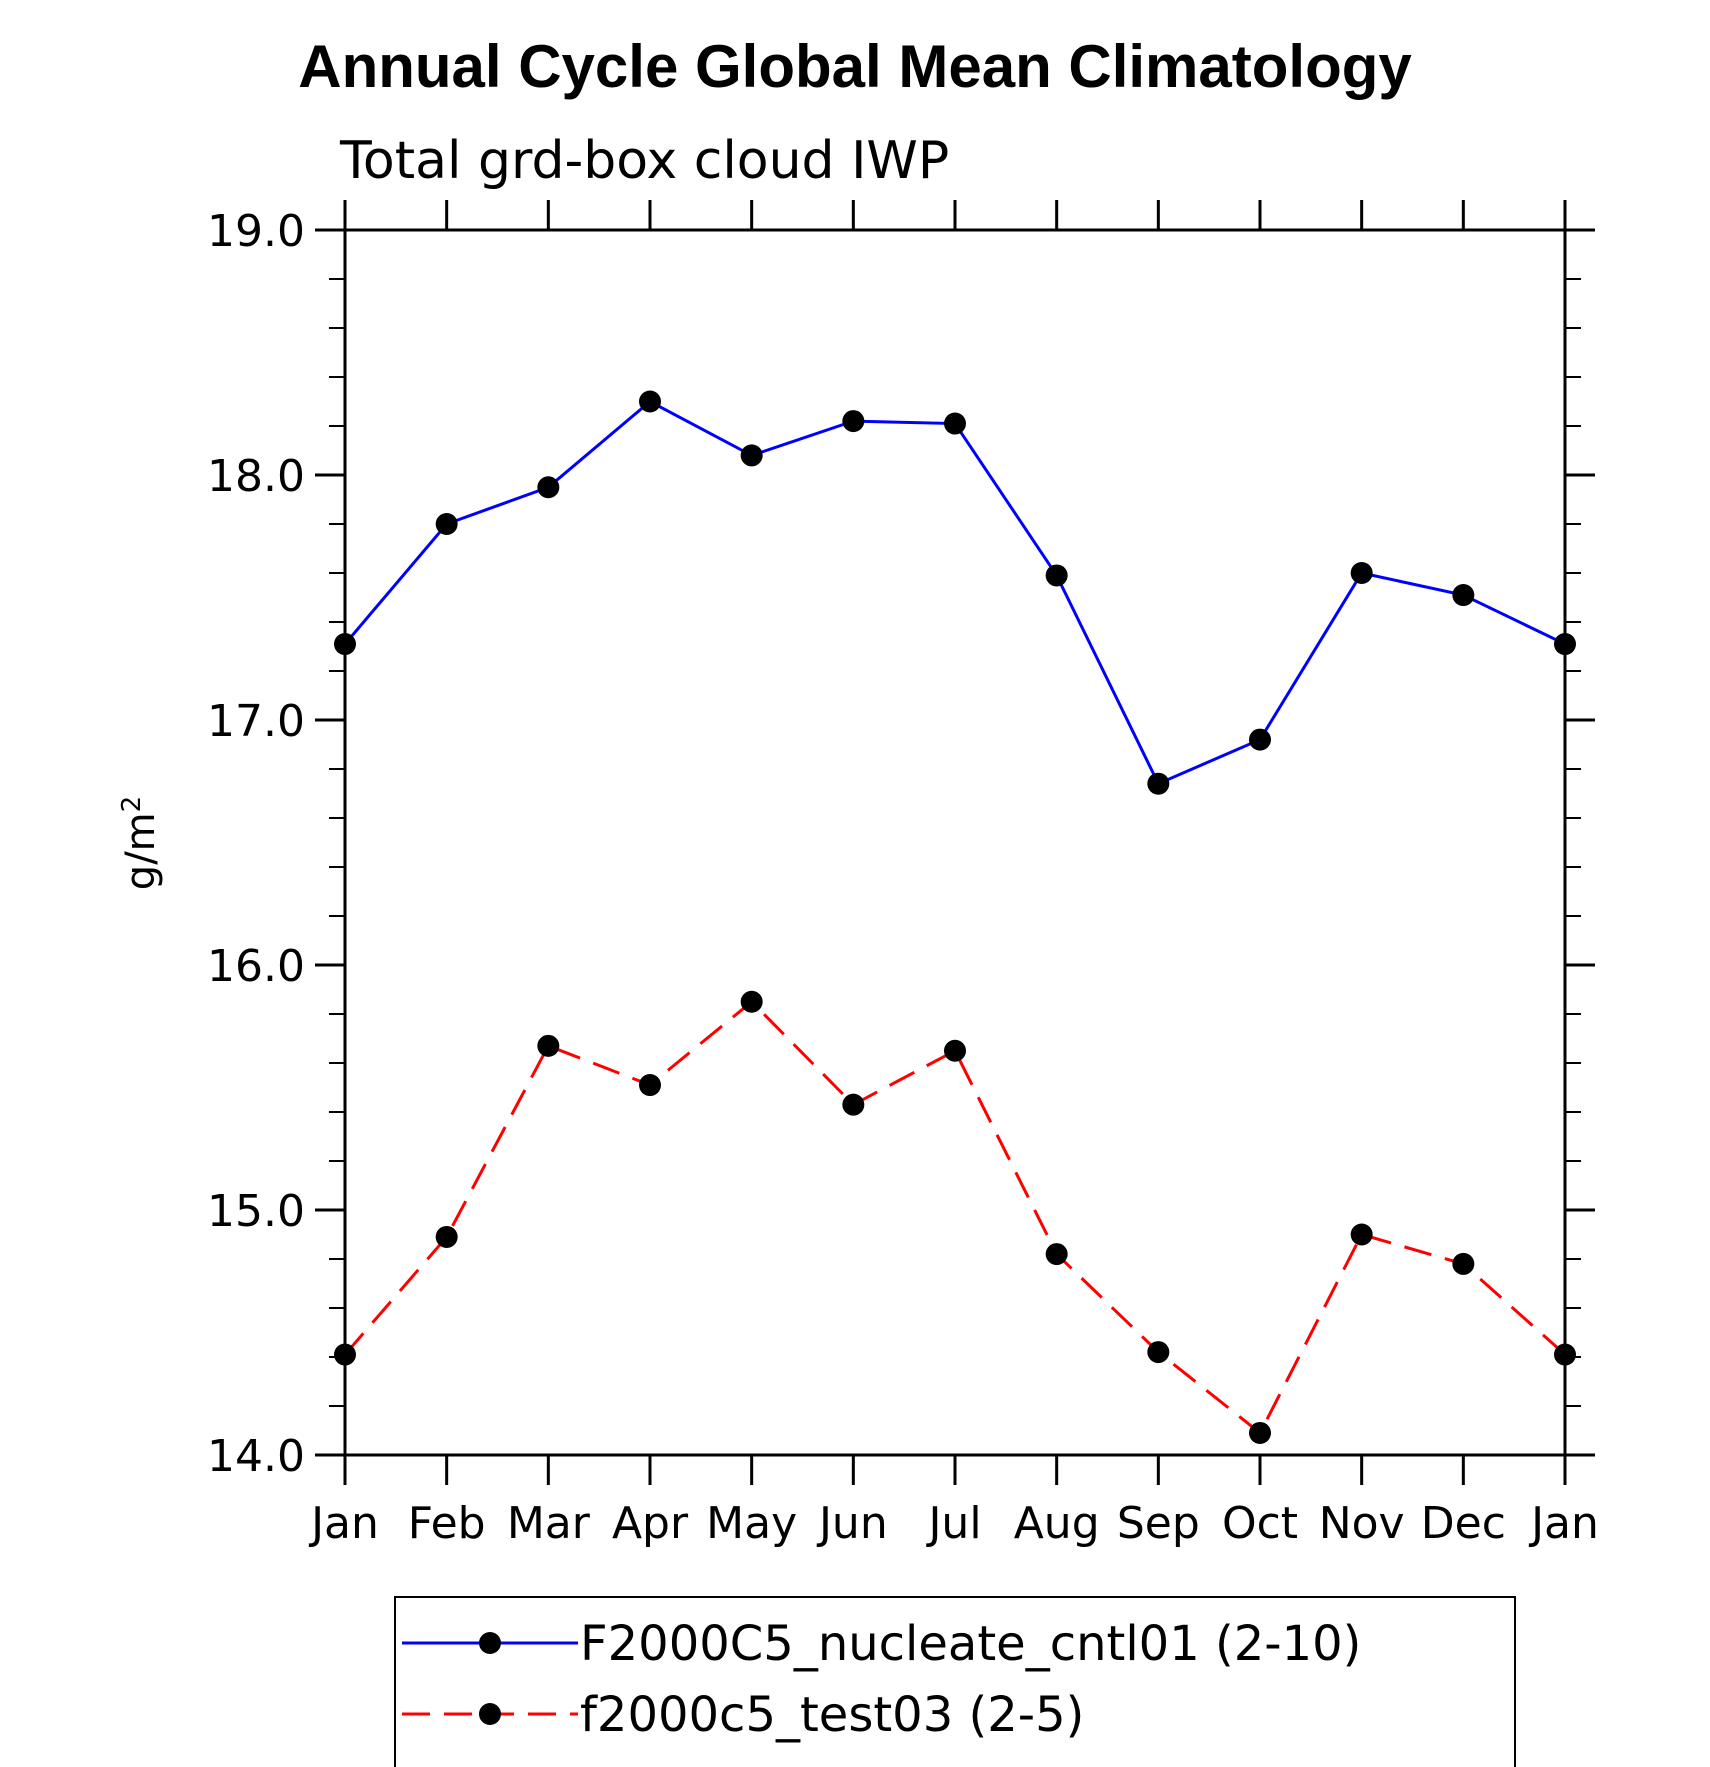 The height and width of the screenshot is (1767, 1710). I want to click on y-tick-label: 15.0, so click(256, 1211).